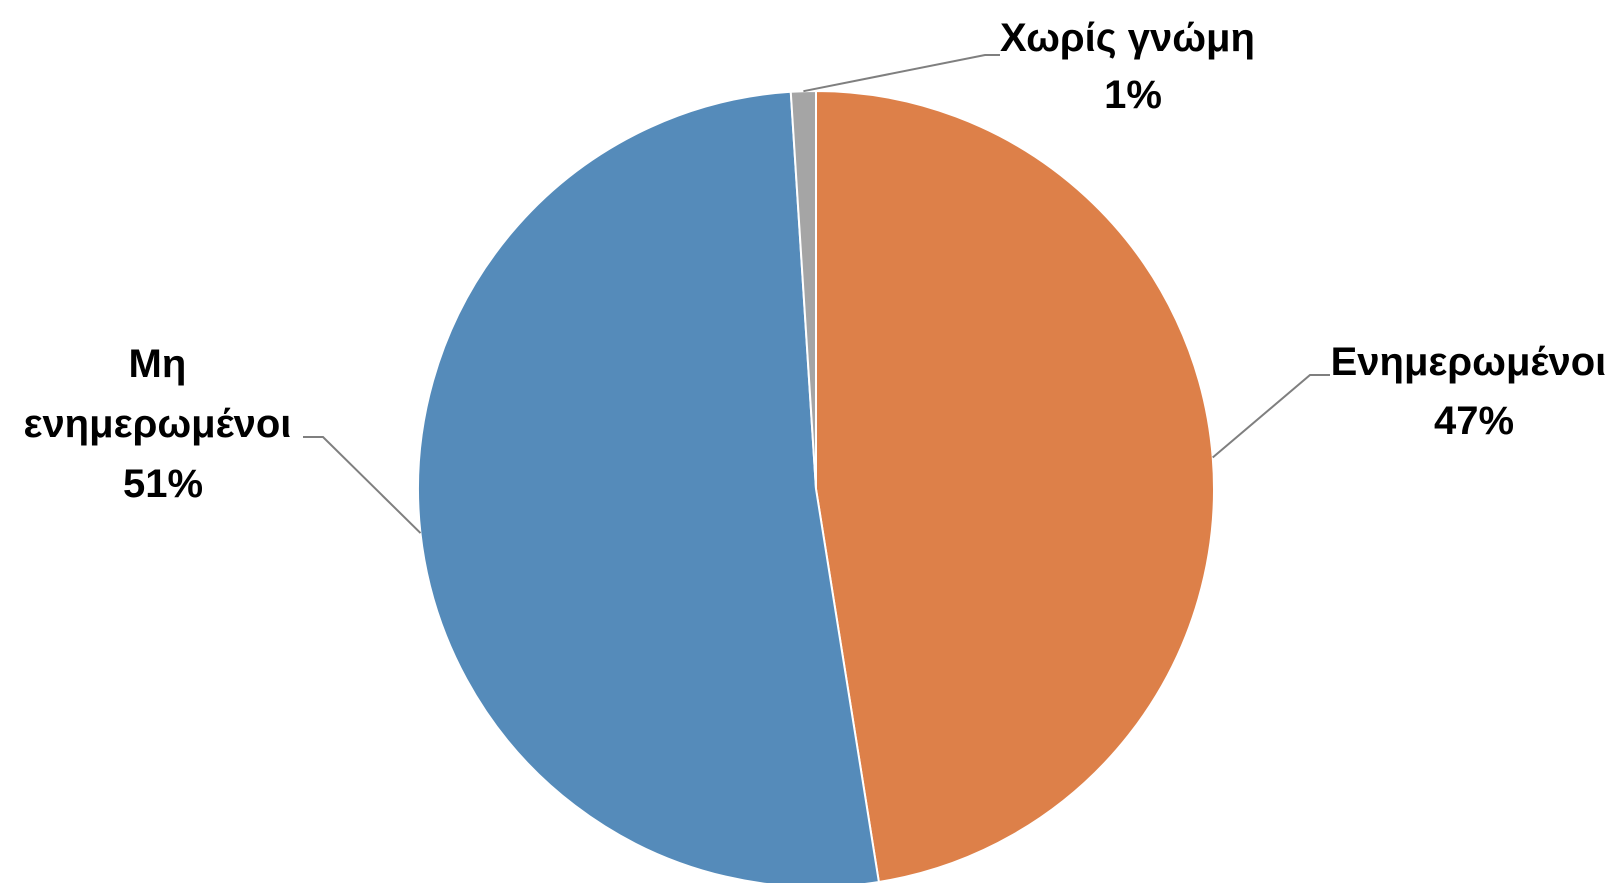 The width and height of the screenshot is (1623, 883). Describe the element at coordinates (1127, 38) in the screenshot. I see `label-no-opinion-name: Χωρίς γνώμη` at that location.